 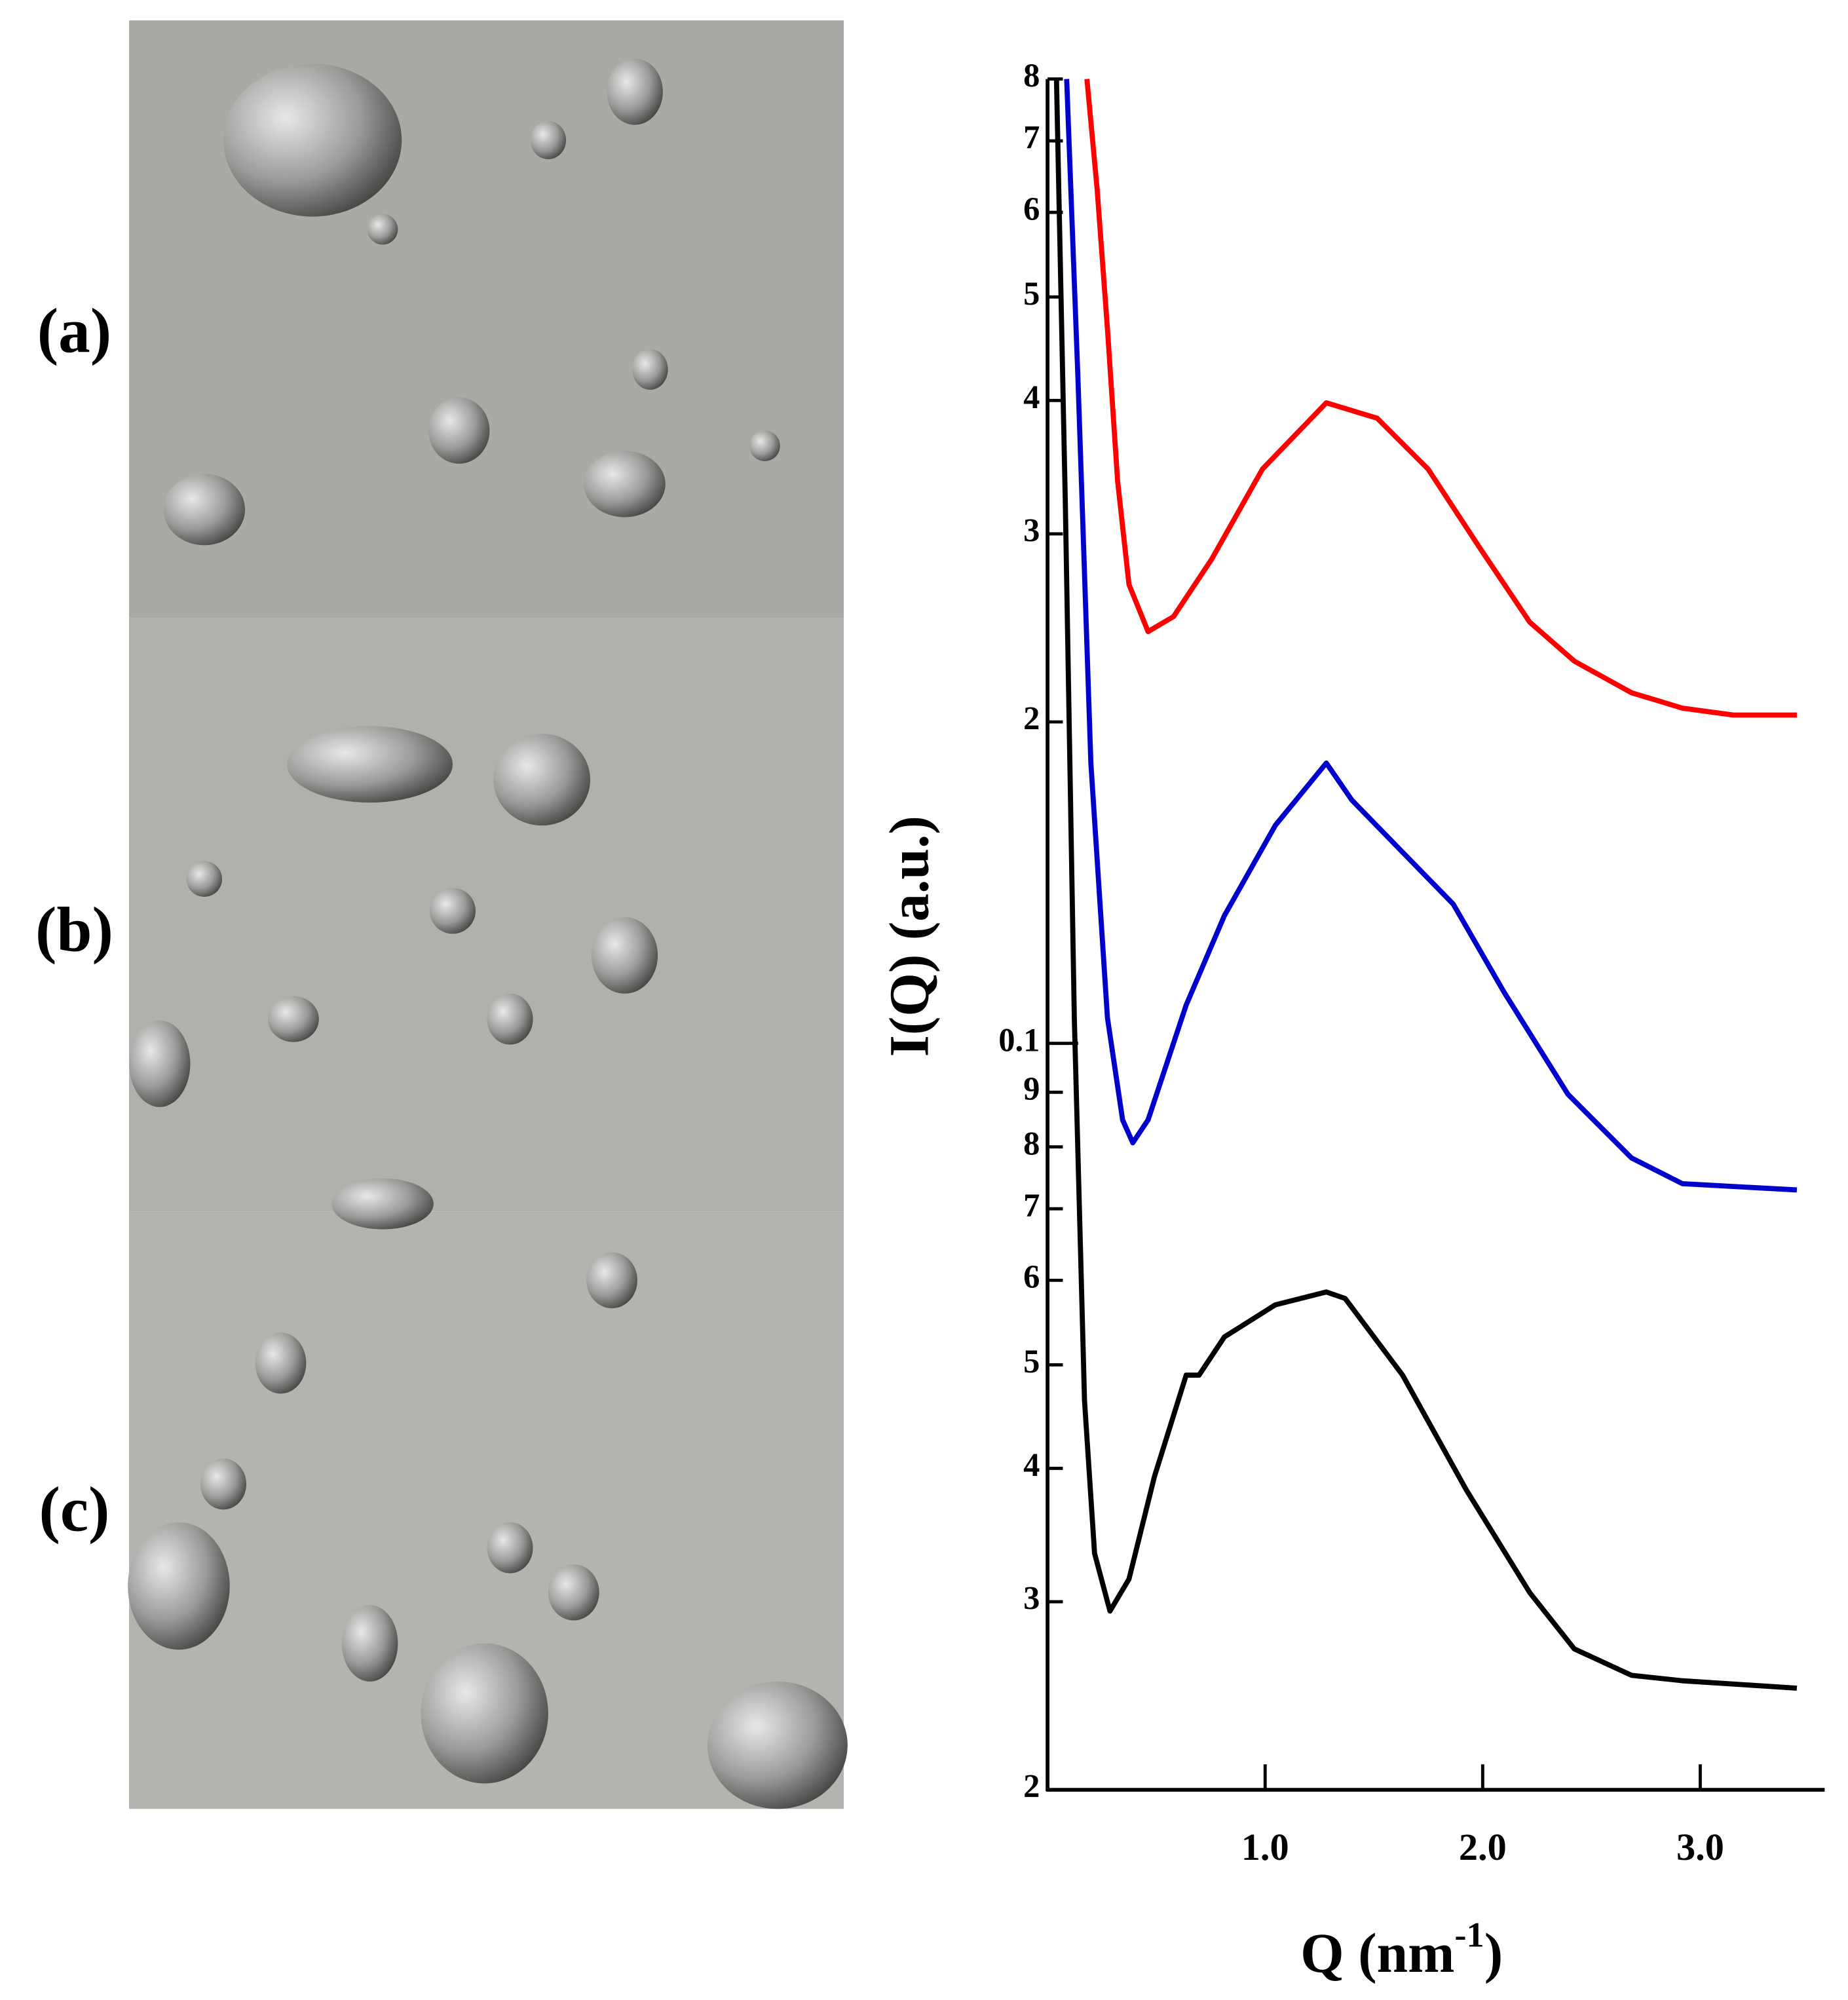 I want to click on panel-label: (b), so click(x=74, y=930).